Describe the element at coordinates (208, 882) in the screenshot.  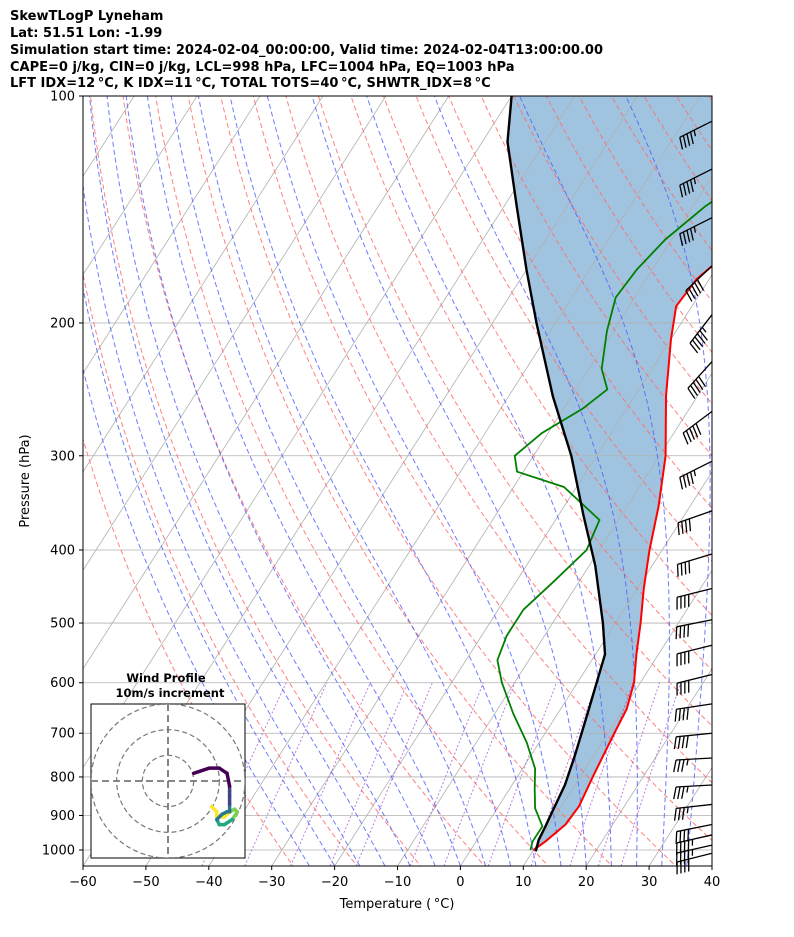
I see `x-tick-label: −40` at that location.